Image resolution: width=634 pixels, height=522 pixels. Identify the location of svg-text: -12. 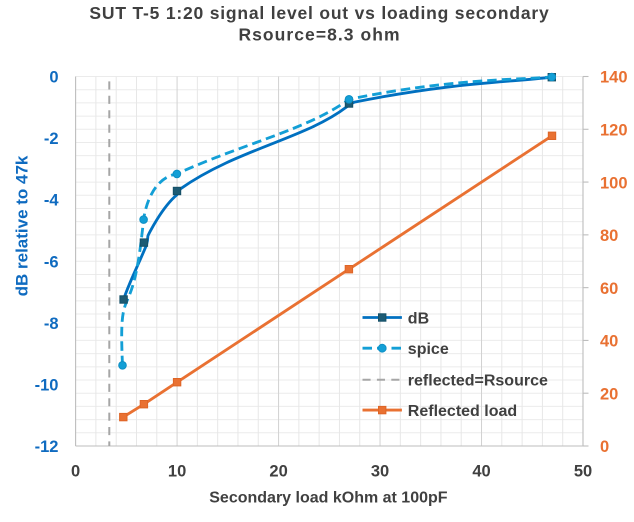
(47, 447).